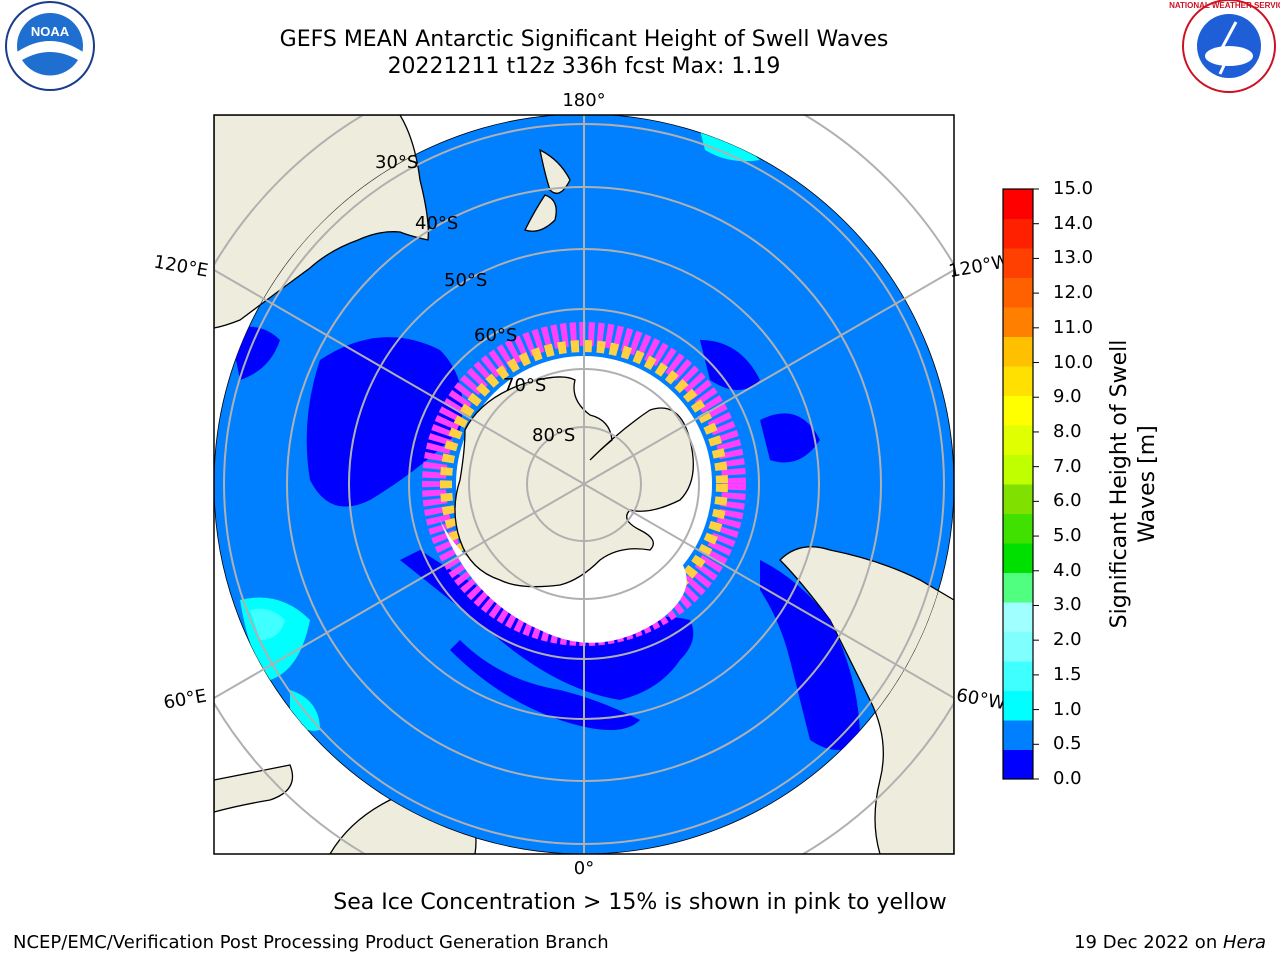 Image resolution: width=1280 pixels, height=960 pixels. What do you see at coordinates (50, 31) in the screenshot?
I see `noaa-logo-text: NOAA` at bounding box center [50, 31].